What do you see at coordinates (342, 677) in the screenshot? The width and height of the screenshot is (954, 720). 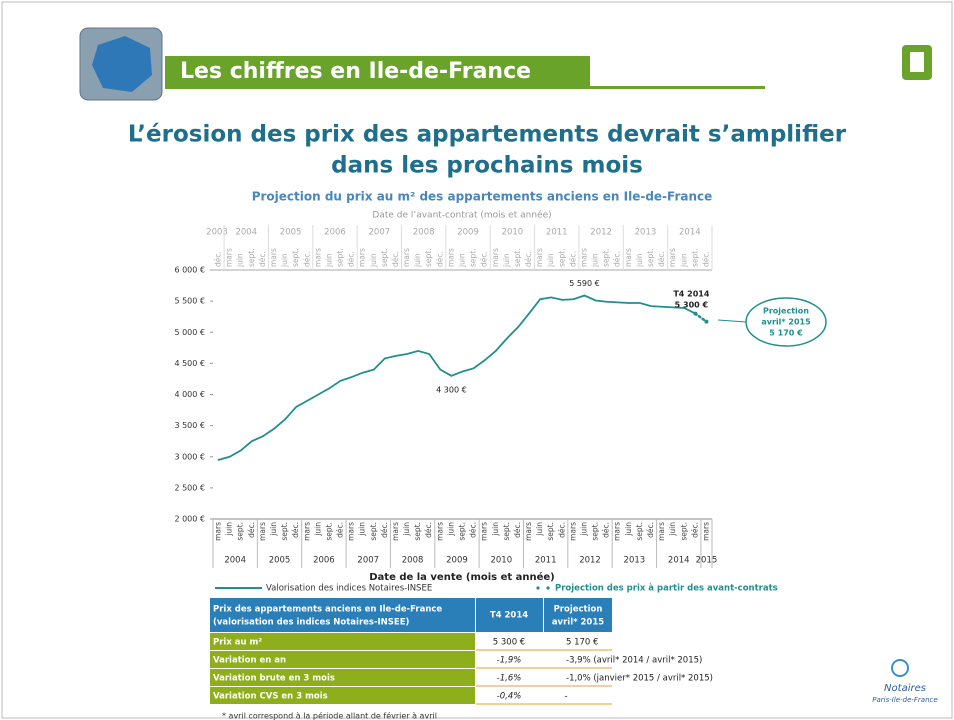 I see `row-label-cell` at bounding box center [342, 677].